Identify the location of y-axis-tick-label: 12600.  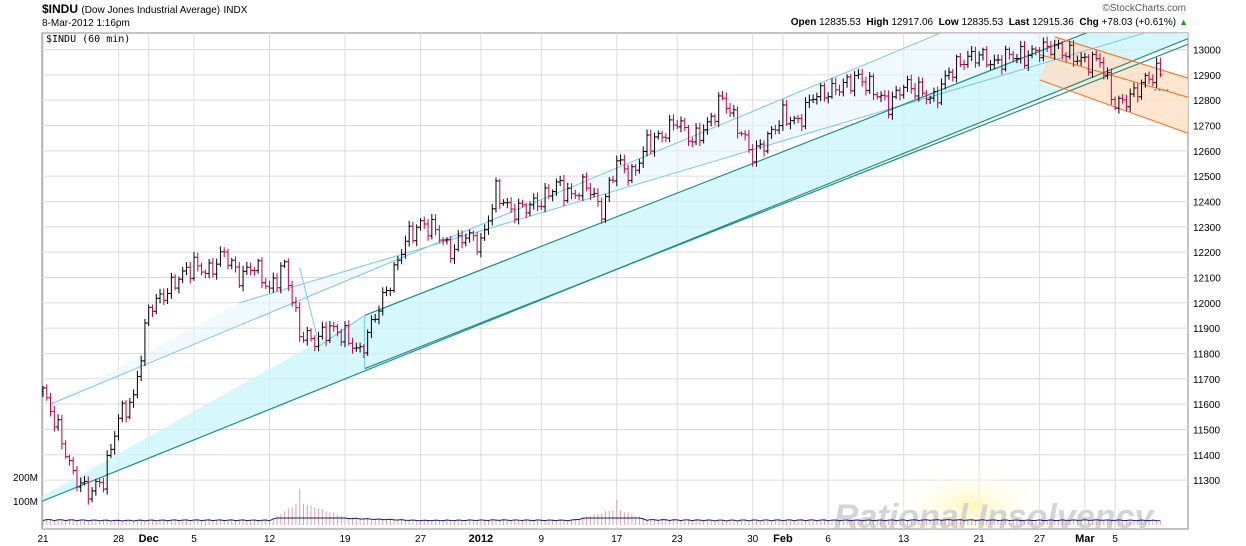
(1207, 152).